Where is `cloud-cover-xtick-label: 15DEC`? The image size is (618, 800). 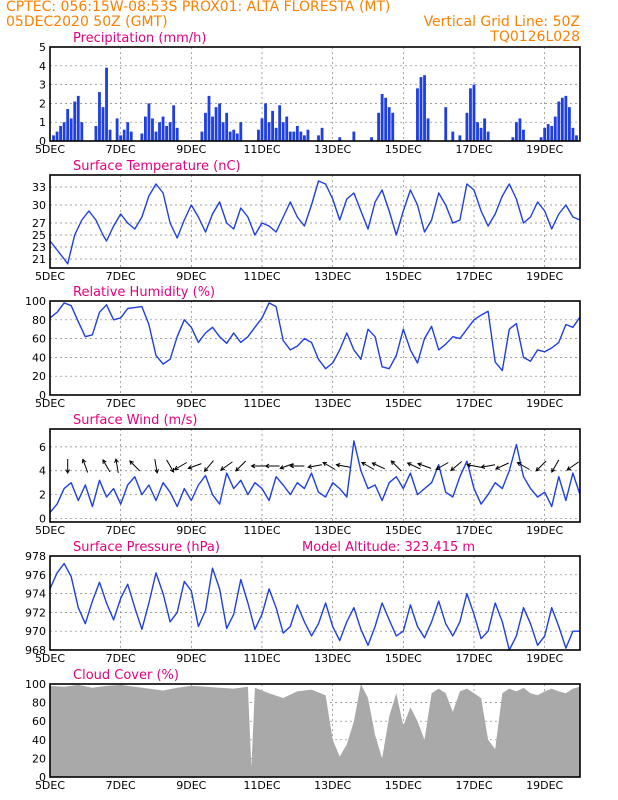 cloud-cover-xtick-label: 15DEC is located at coordinates (403, 785).